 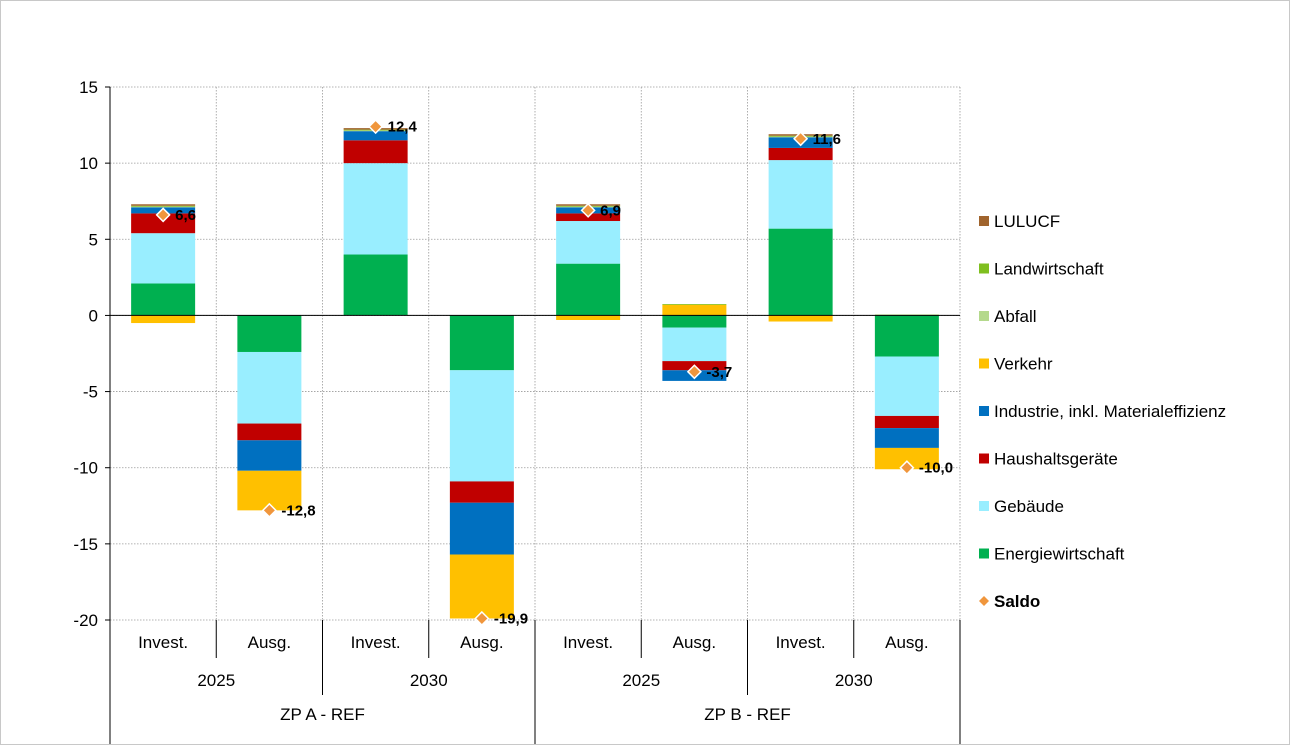 I want to click on legend-label: Industrie, inkl. Materialeffizienz, so click(x=1110, y=411).